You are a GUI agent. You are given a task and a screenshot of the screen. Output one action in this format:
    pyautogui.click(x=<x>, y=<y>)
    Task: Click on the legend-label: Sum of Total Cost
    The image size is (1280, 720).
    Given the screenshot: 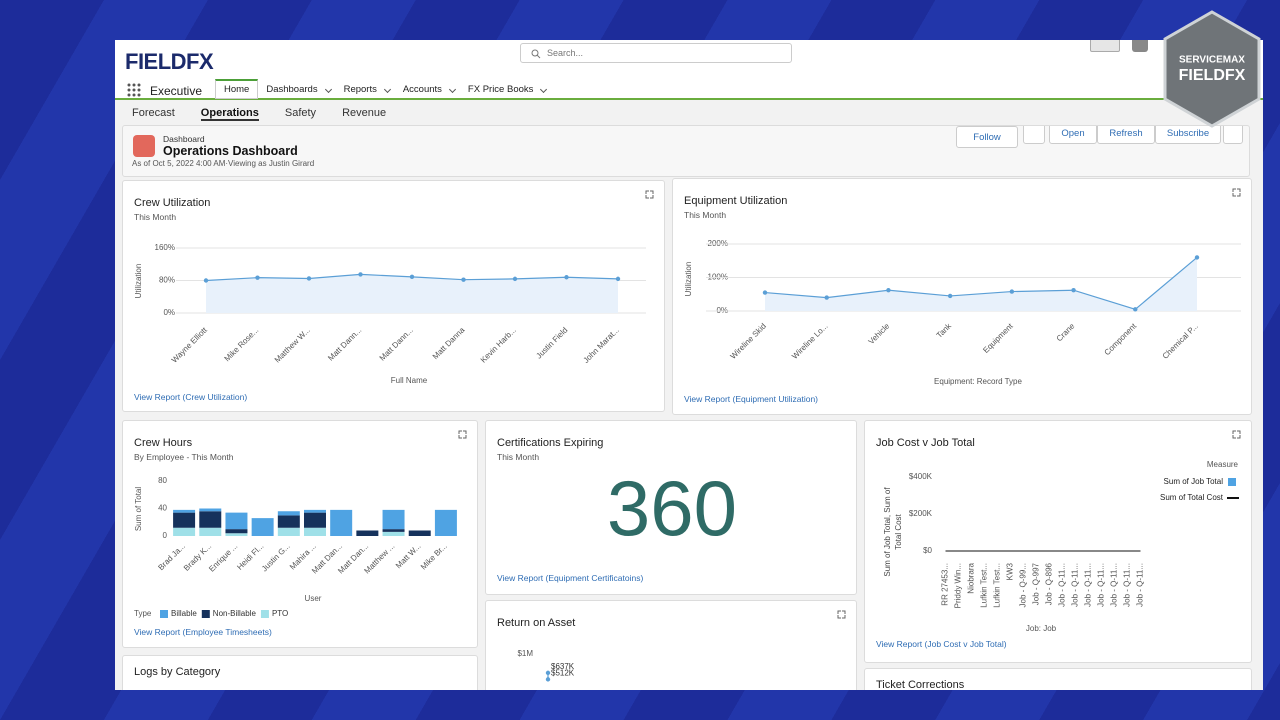 What is the action you would take?
    pyautogui.click(x=1192, y=497)
    